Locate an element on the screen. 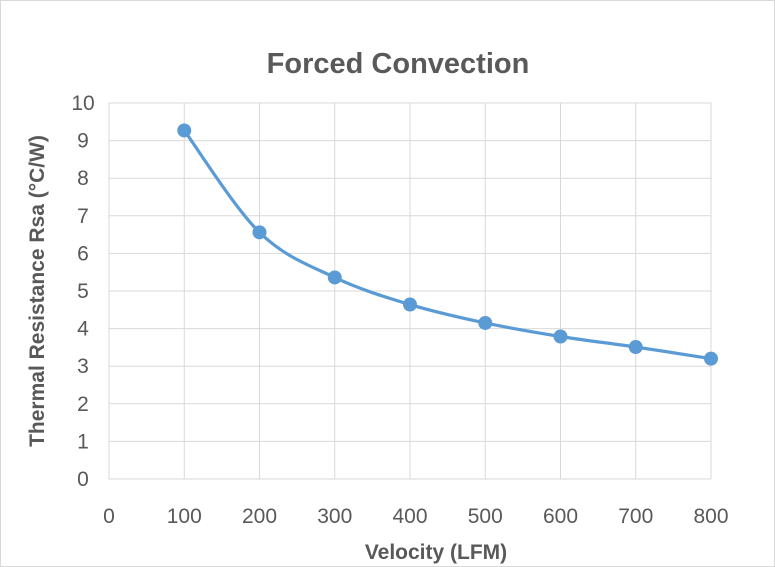  x-tick-label: 600 is located at coordinates (560, 516).